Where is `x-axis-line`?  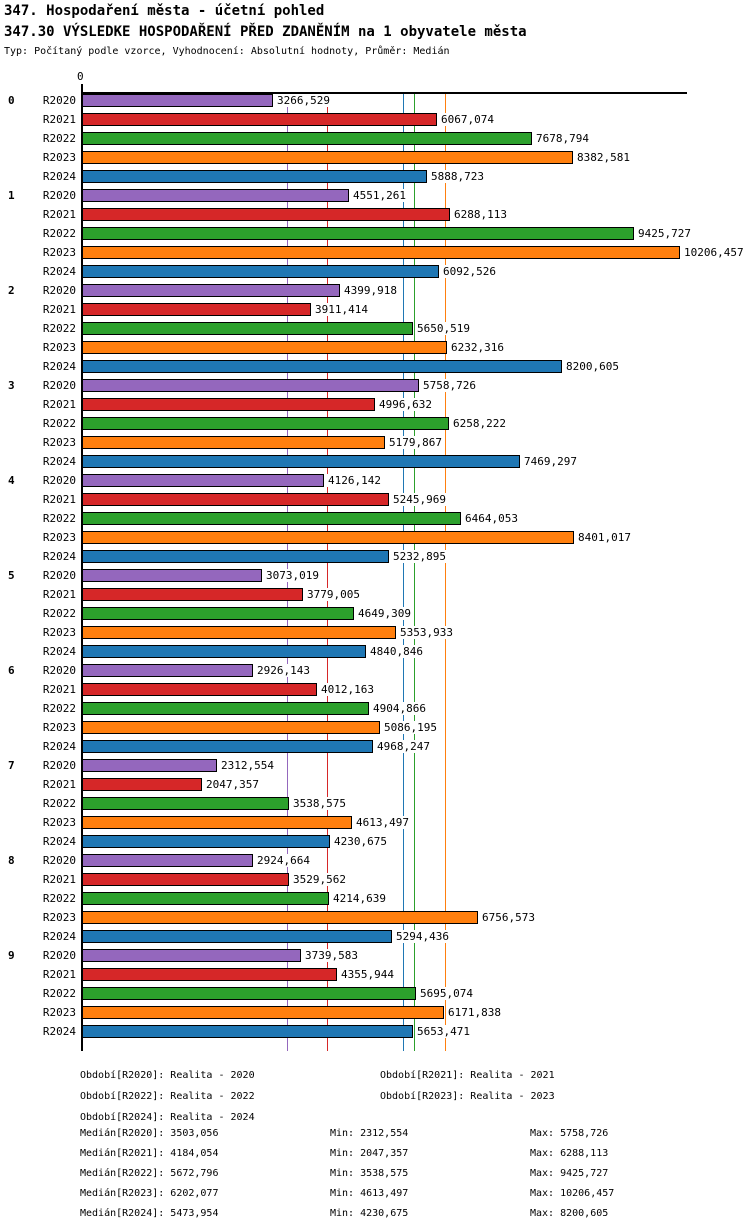 x-axis-line is located at coordinates (384, 93).